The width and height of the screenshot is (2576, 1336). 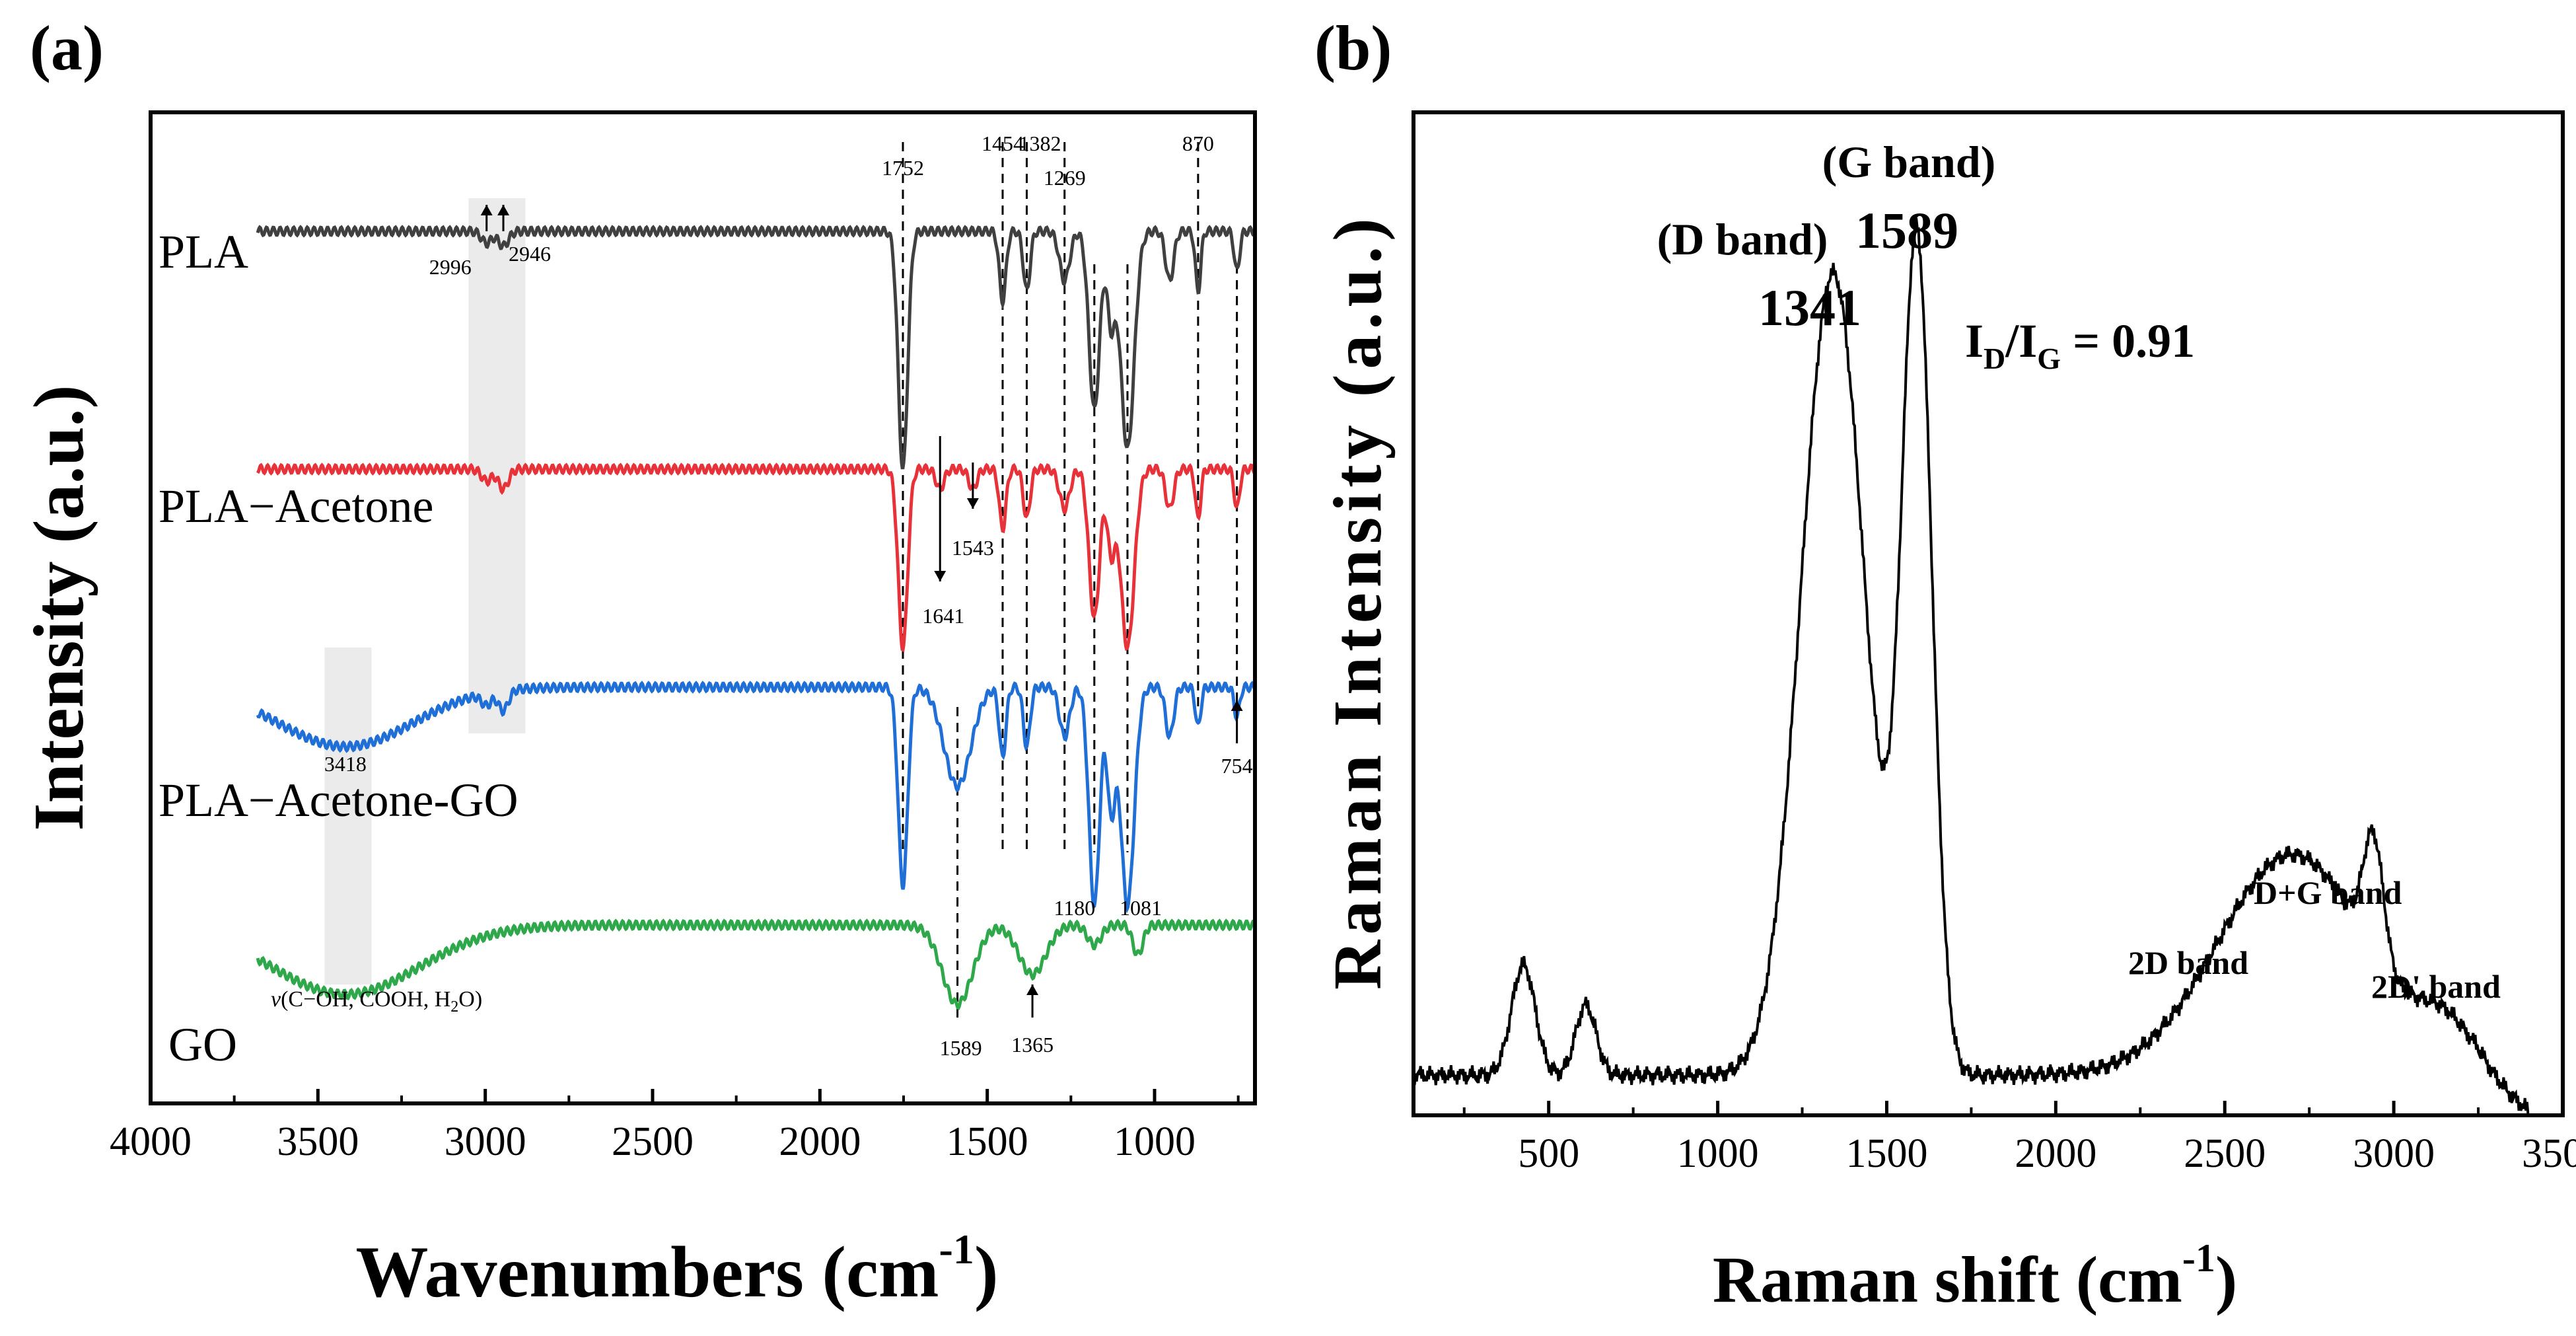 What do you see at coordinates (203, 252) in the screenshot?
I see `curve-label: PLA` at bounding box center [203, 252].